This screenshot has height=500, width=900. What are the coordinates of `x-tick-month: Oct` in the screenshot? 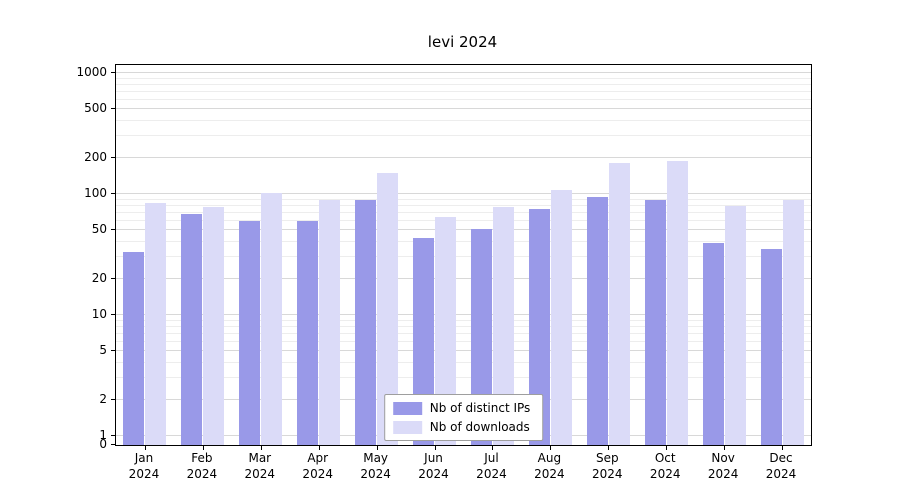 It's located at (665, 458).